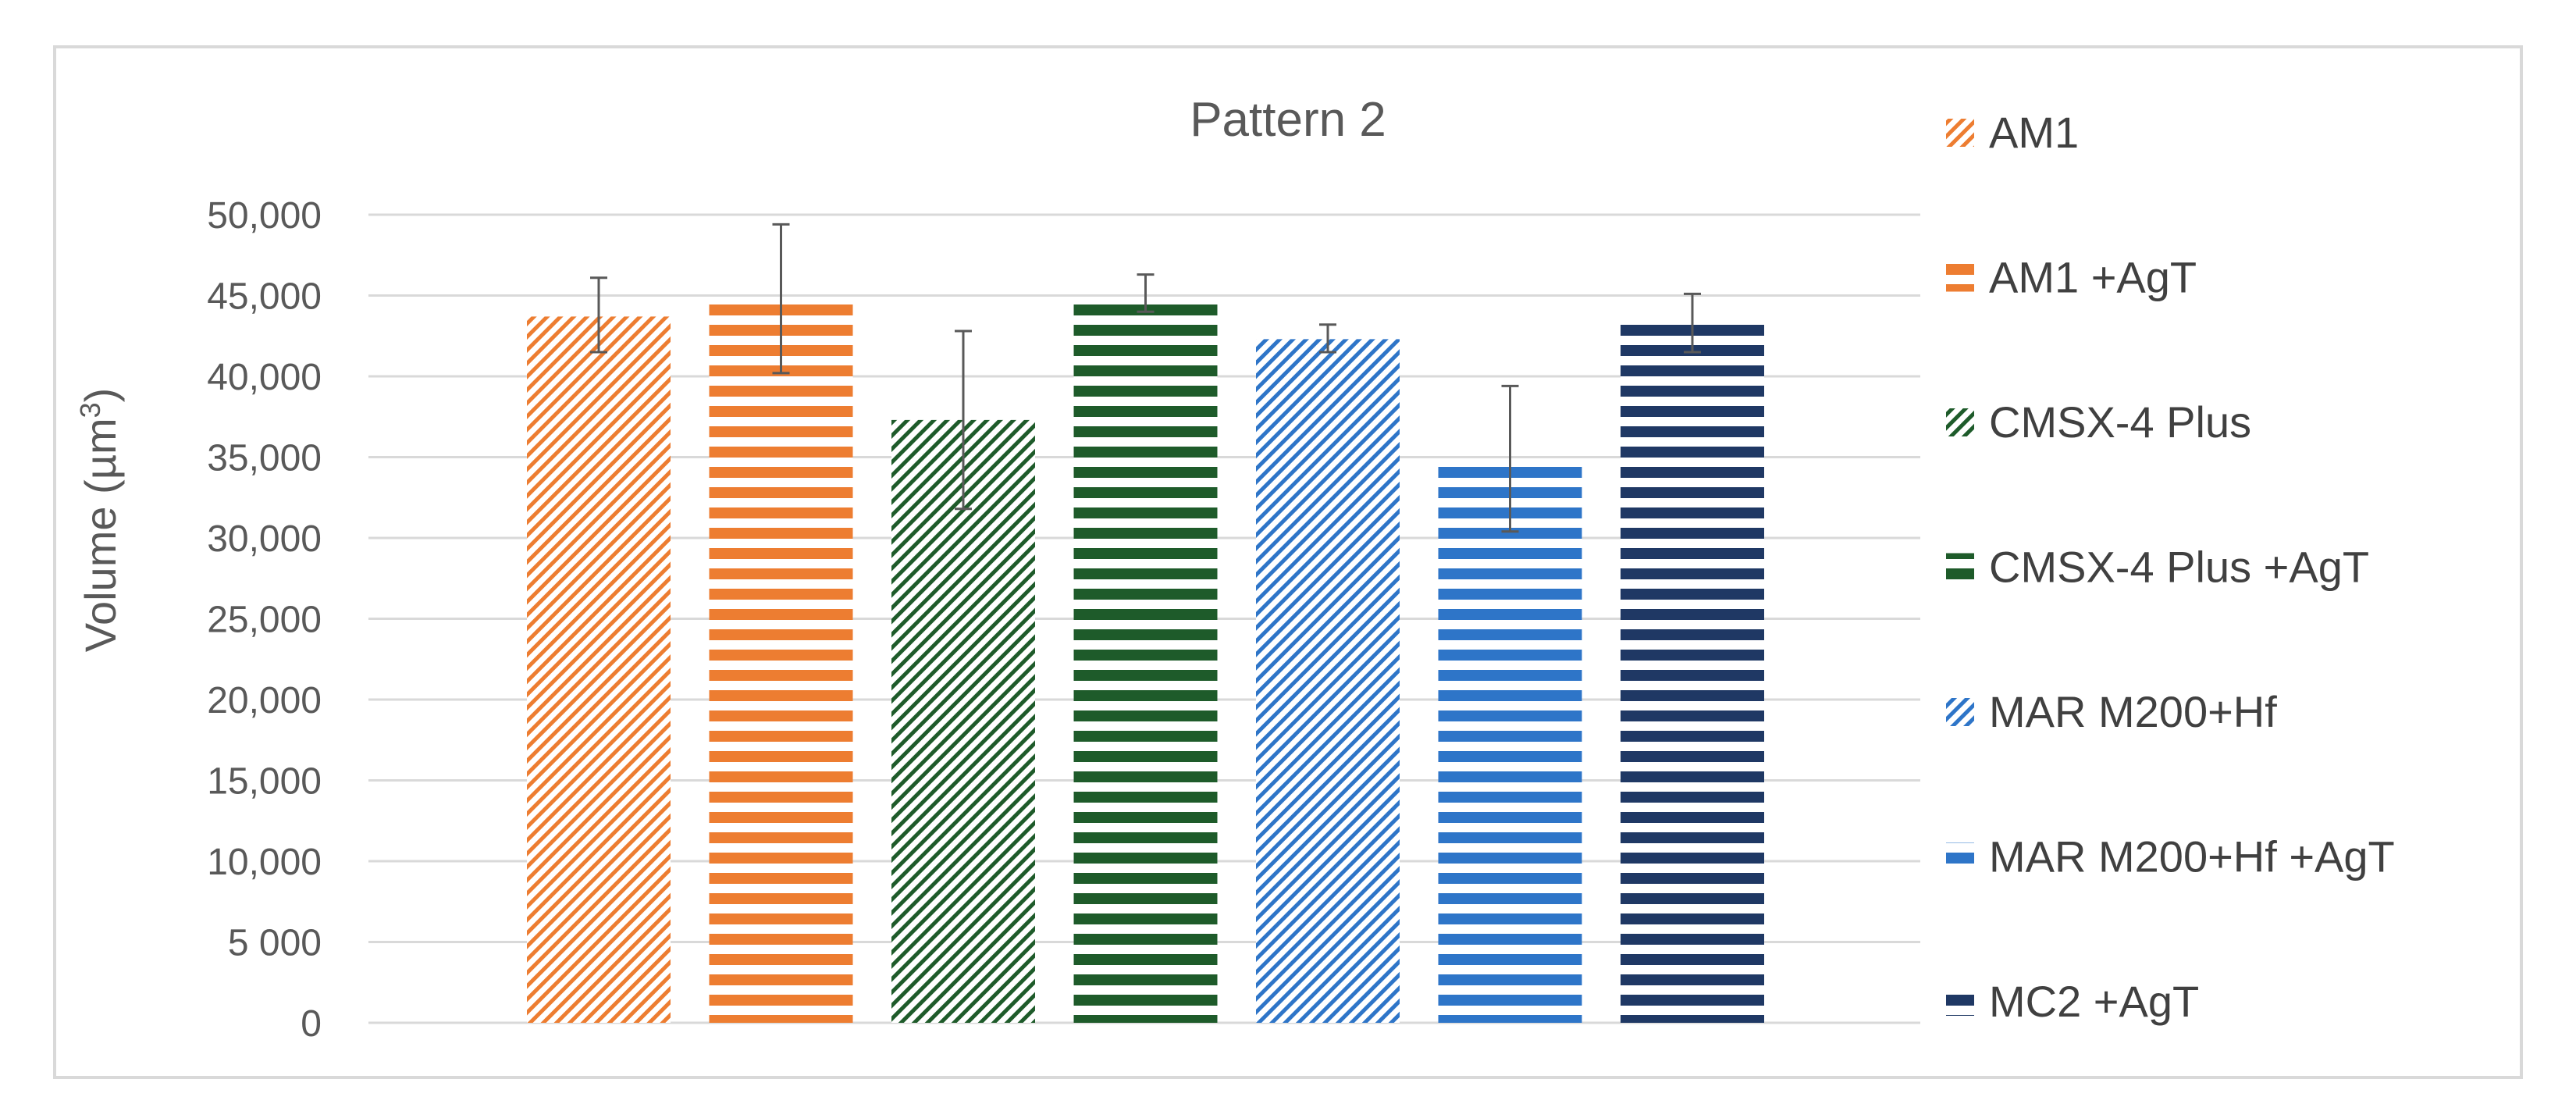  I want to click on y-tick-label: 35,000, so click(264, 458).